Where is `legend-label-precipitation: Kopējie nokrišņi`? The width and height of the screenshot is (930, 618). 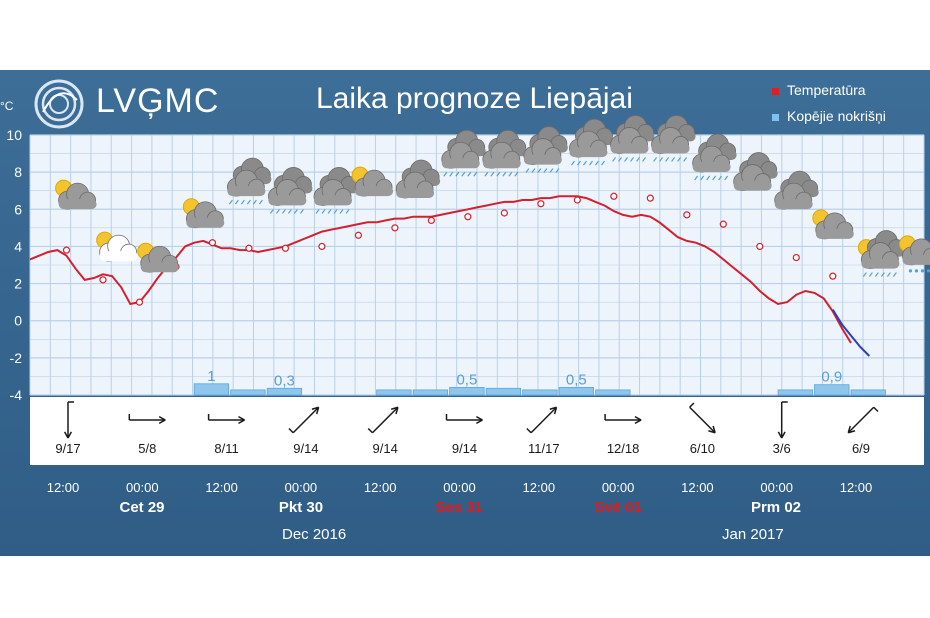
legend-label-precipitation: Kopējie nokrišņi is located at coordinates (836, 116).